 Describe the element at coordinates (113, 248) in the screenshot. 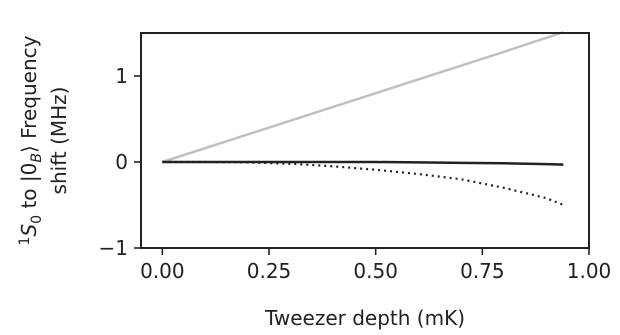

I see `y-tick-label: −1` at that location.